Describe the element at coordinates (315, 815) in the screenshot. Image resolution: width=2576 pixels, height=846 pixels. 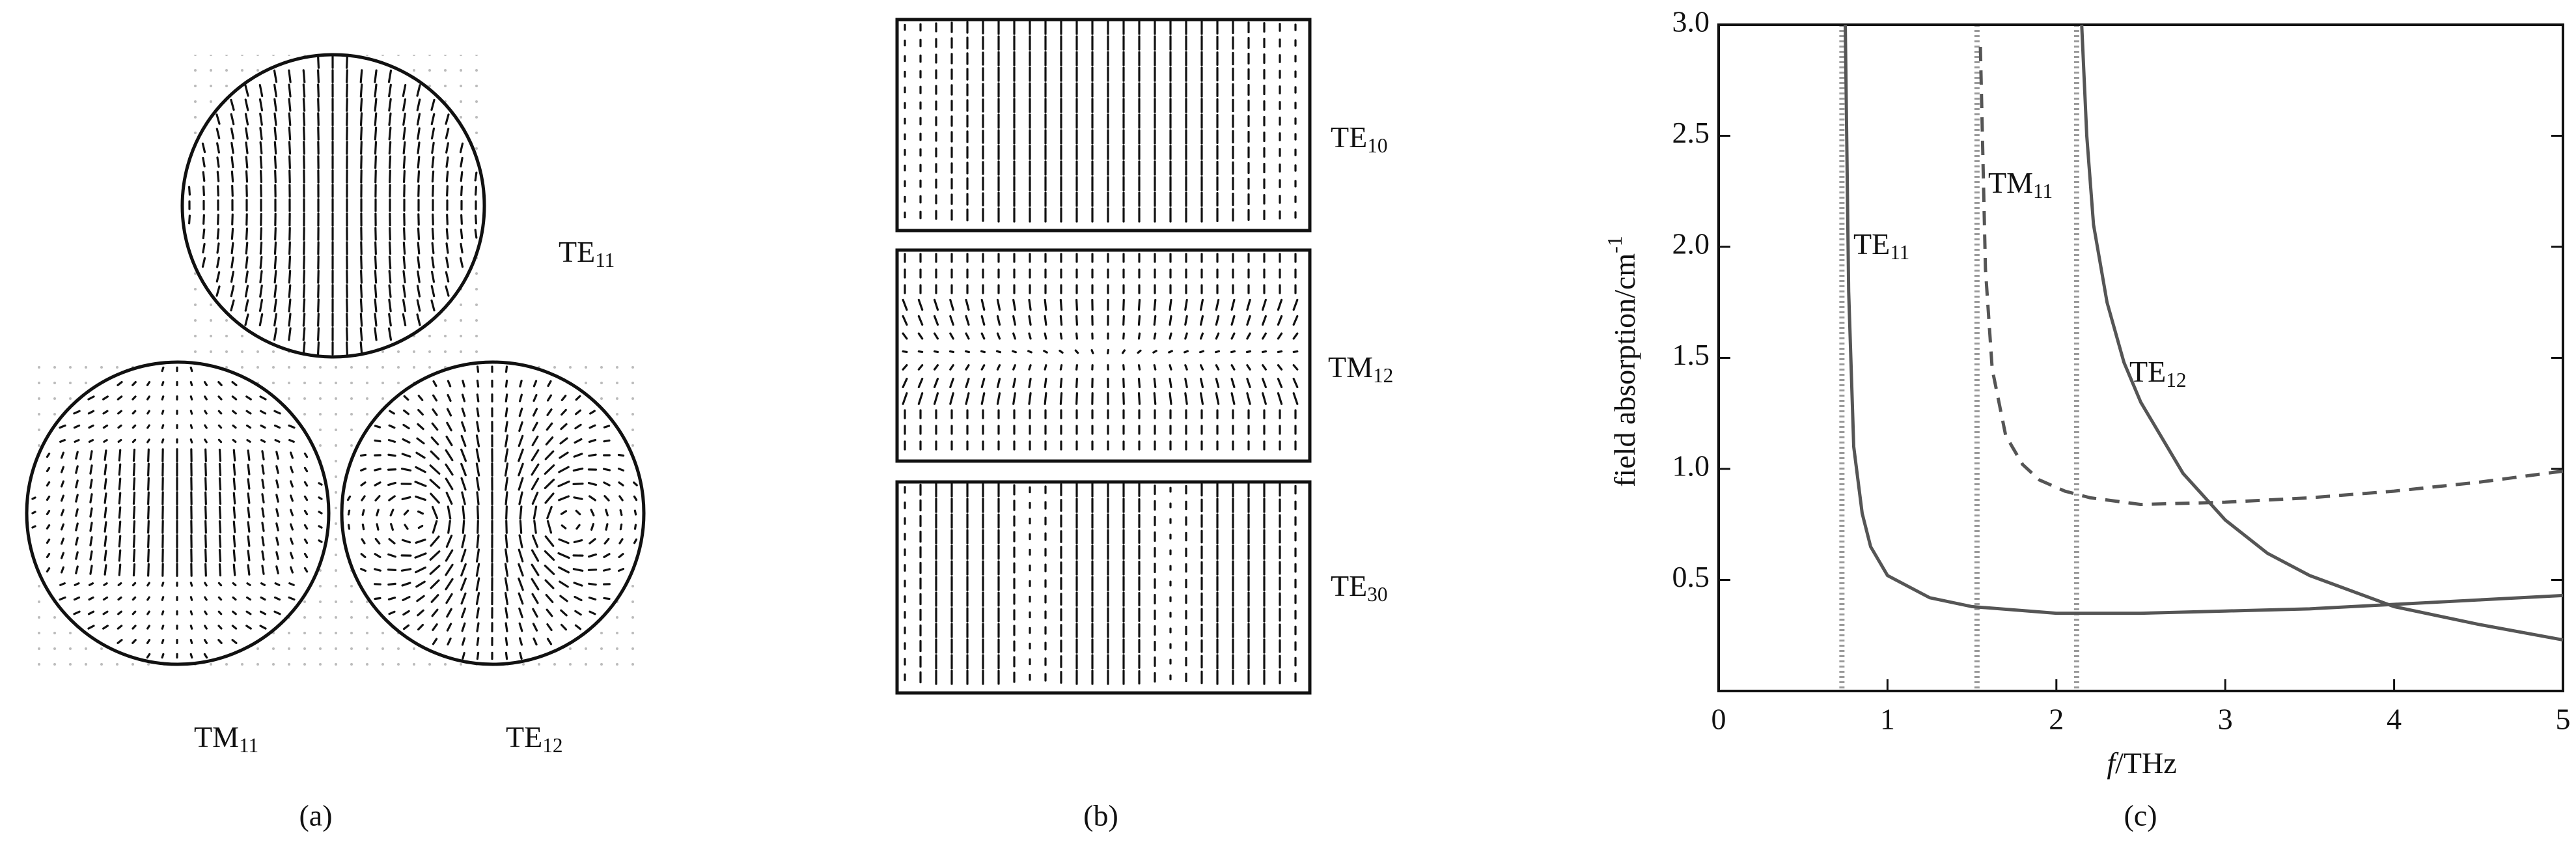
I see `panel-caption: (a)` at that location.